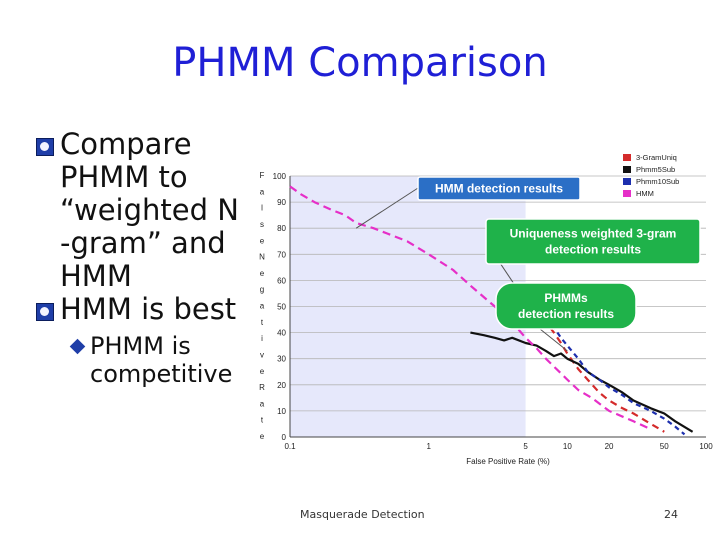 Image resolution: width=720 pixels, height=540 pixels. What do you see at coordinates (262, 175) in the screenshot?
I see `y-axis-label-letter: F` at bounding box center [262, 175].